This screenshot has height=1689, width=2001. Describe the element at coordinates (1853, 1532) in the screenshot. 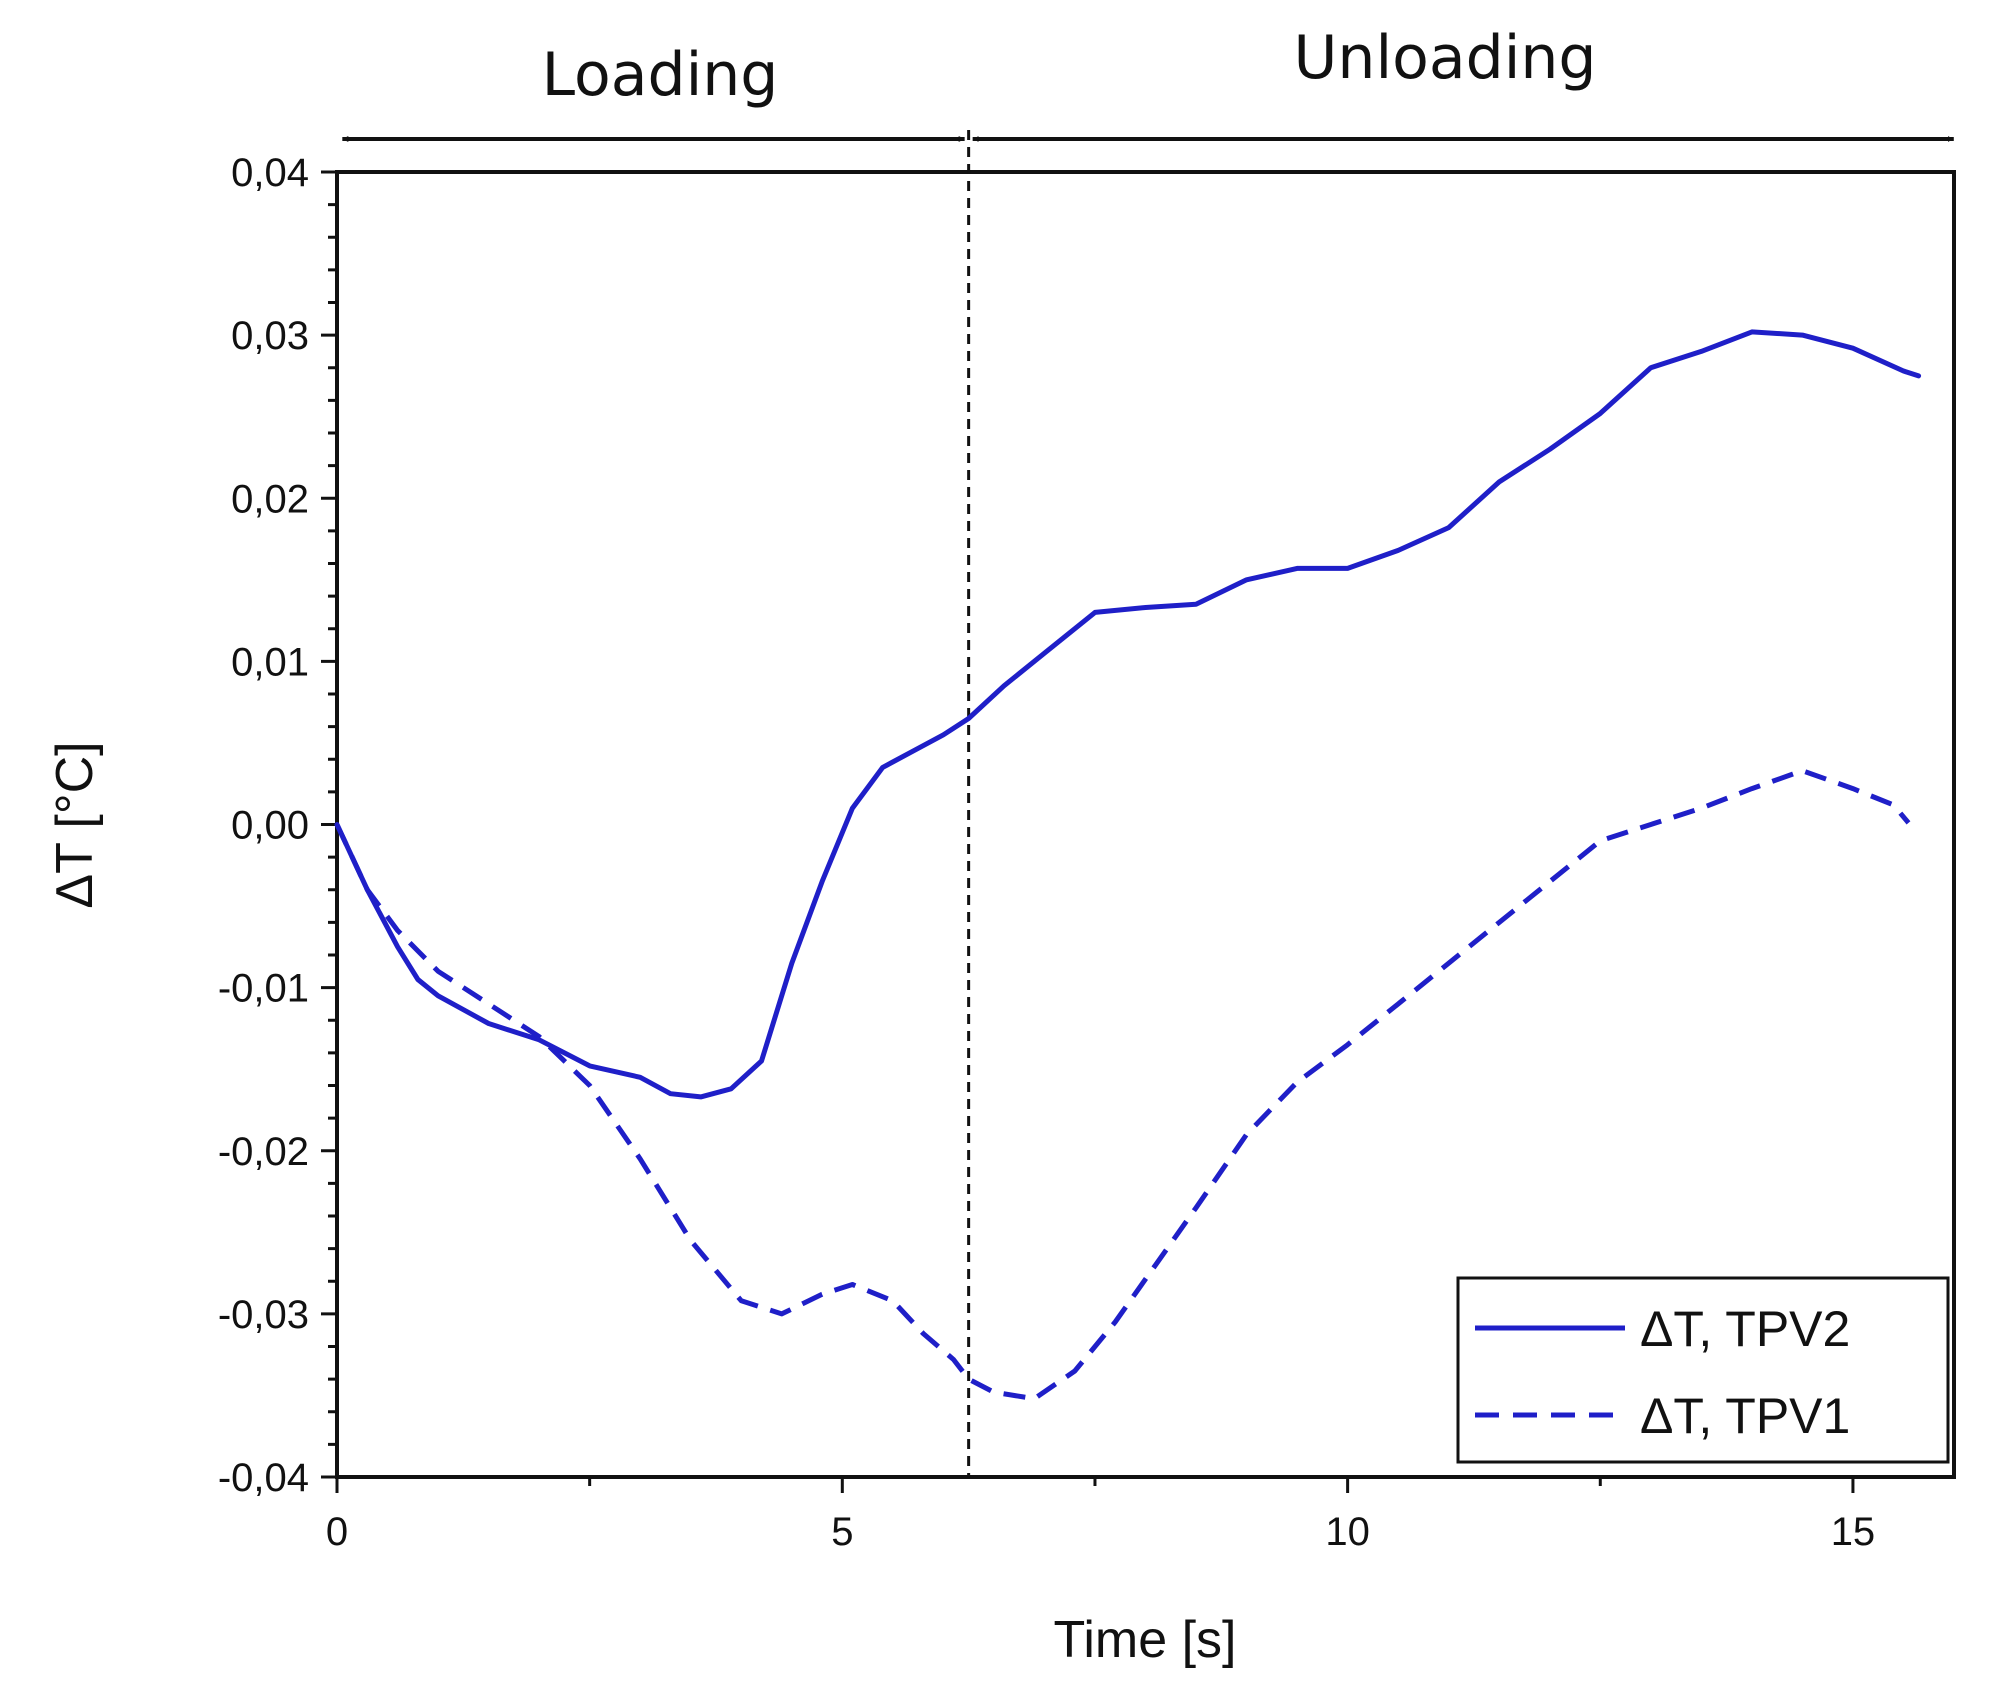

I see `x-tick-label: 15` at that location.